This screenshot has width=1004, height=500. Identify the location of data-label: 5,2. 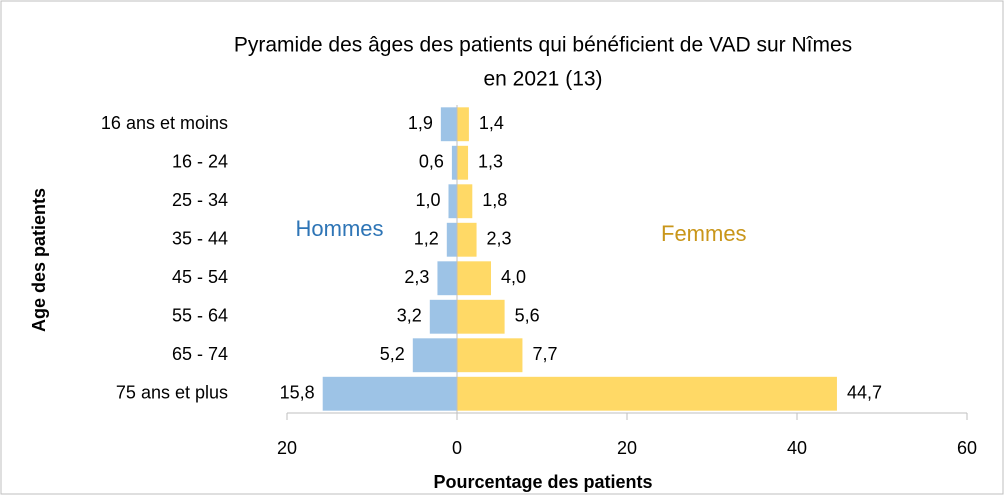
(392, 354).